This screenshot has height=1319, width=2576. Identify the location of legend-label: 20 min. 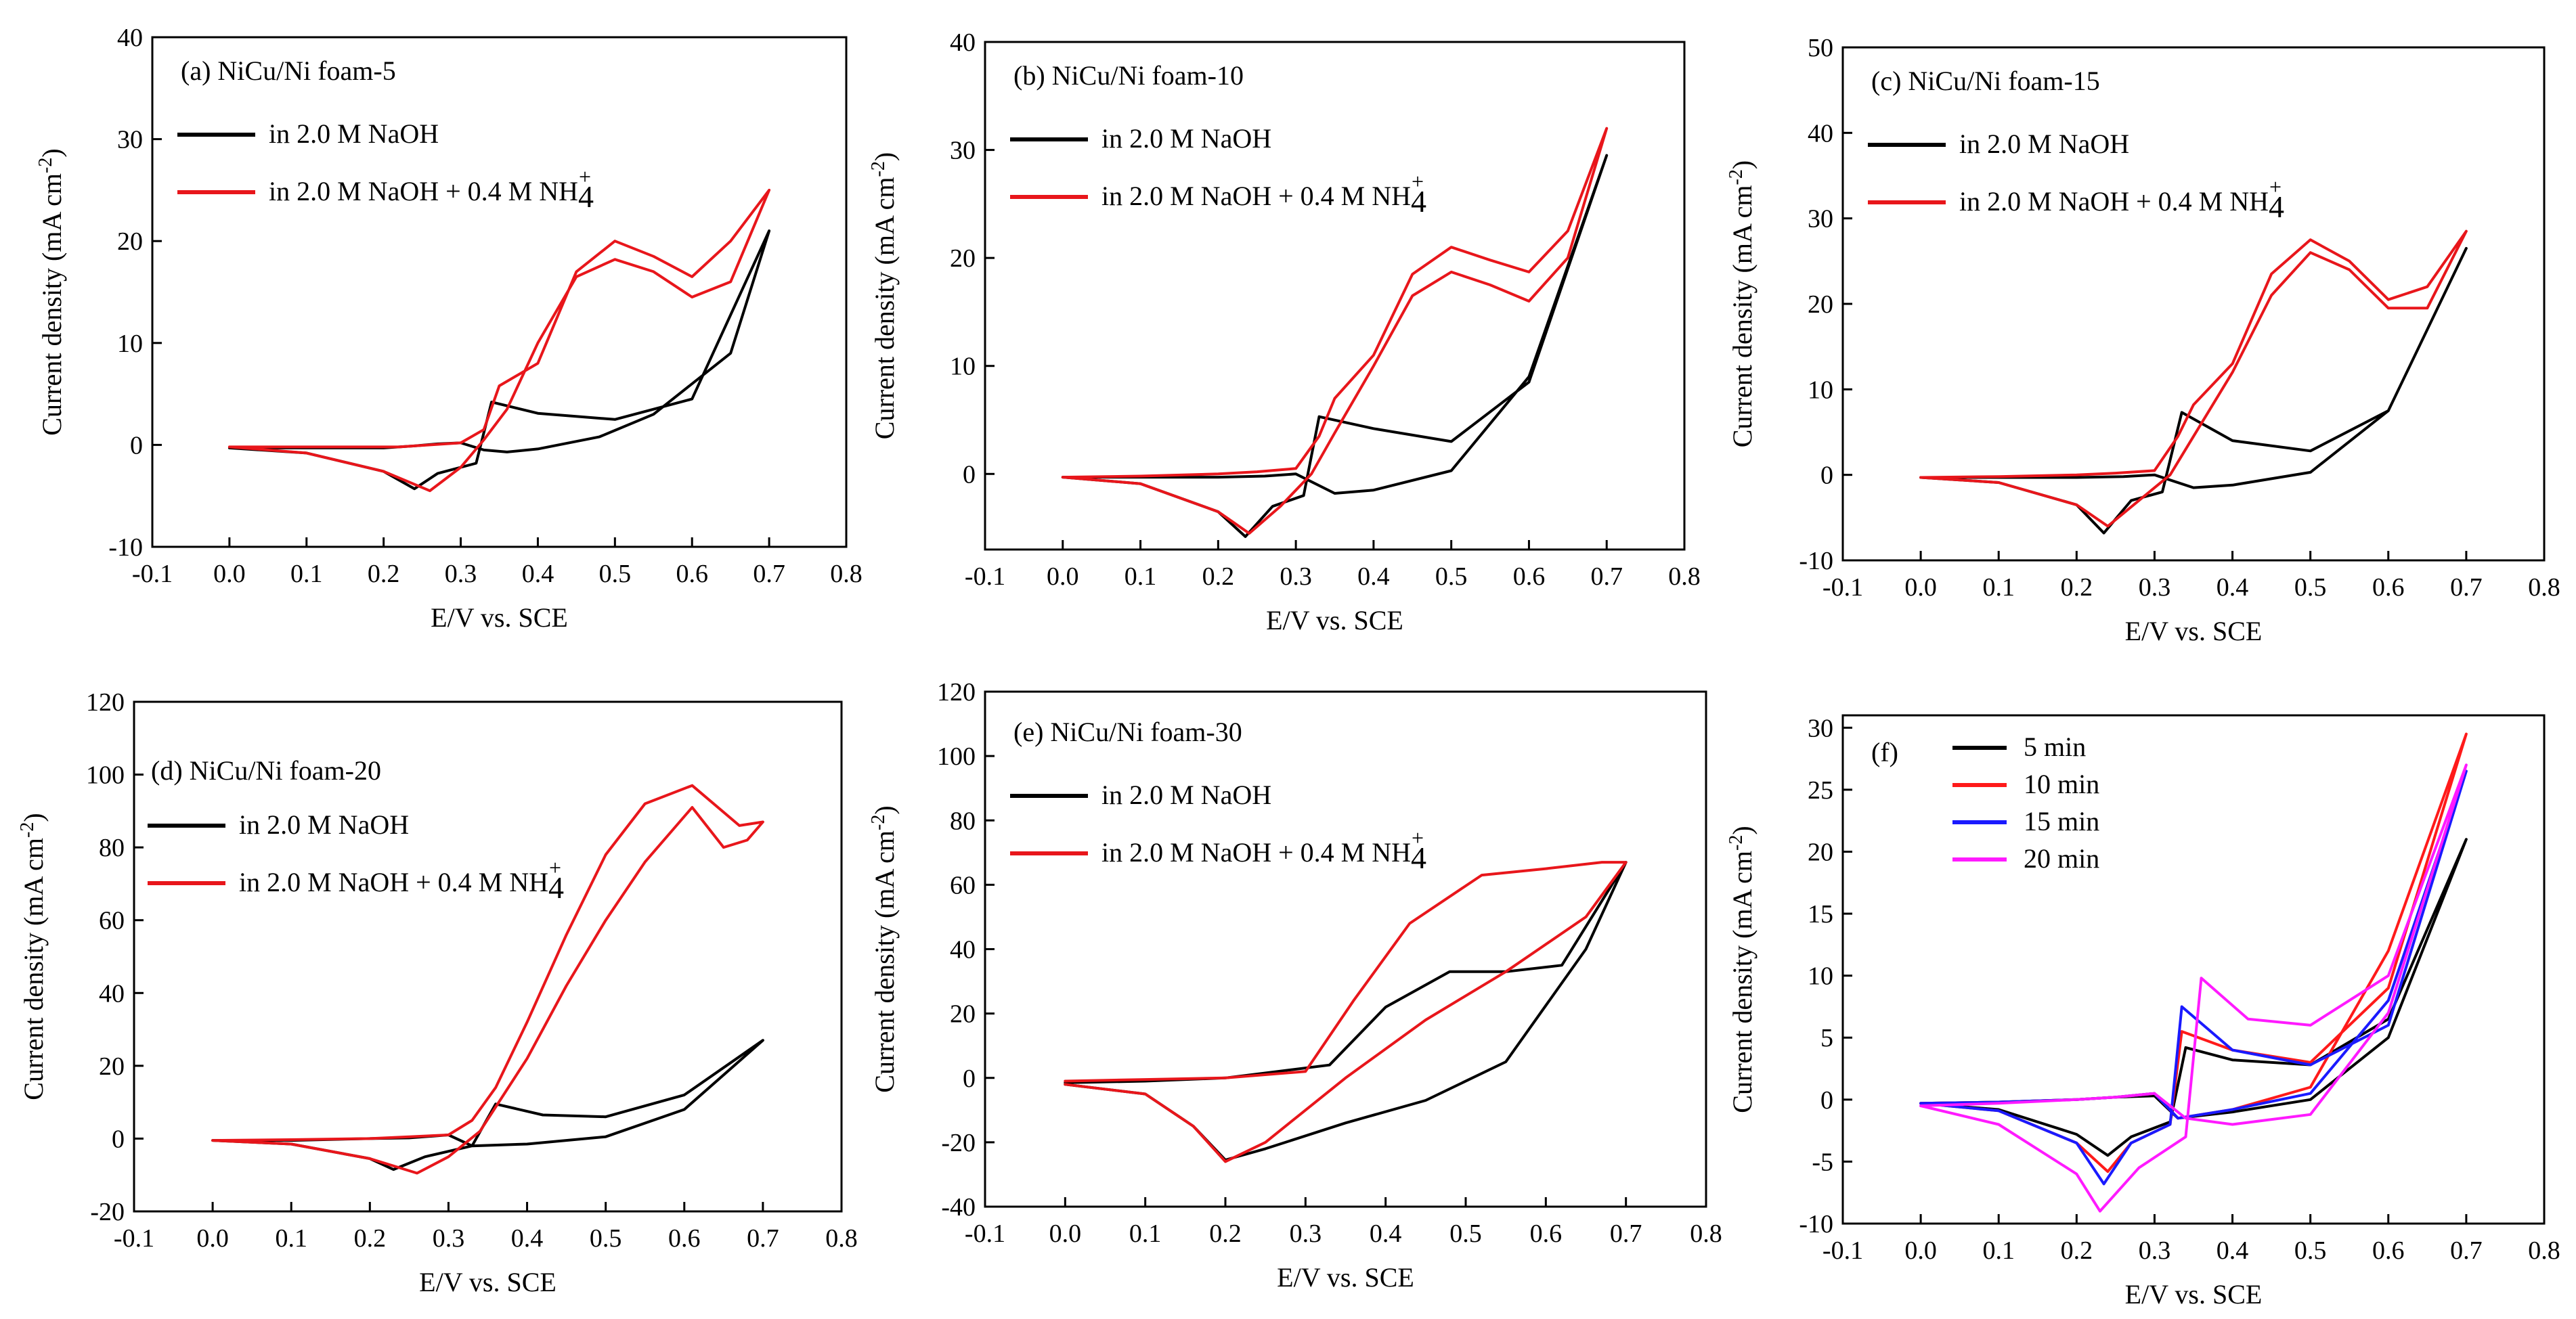
(2061, 858).